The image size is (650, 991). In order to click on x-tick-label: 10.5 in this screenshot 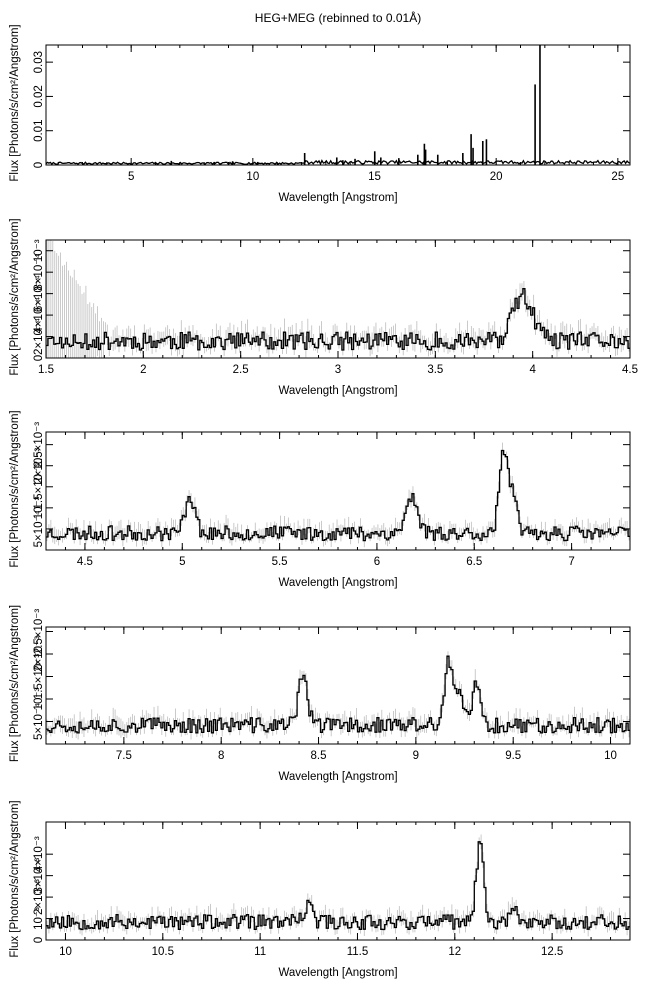, I will do `click(163, 952)`.